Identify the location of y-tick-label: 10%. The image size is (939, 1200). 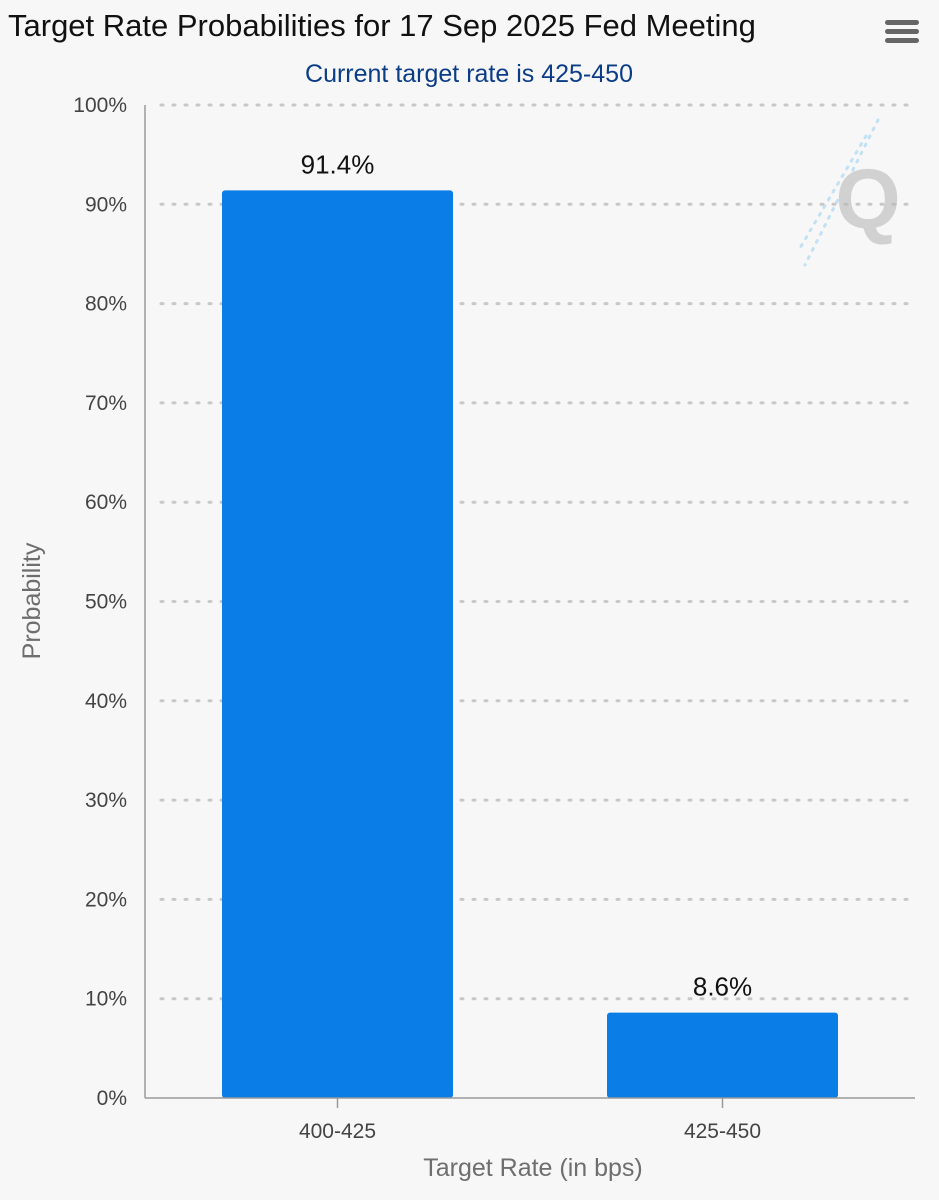
(106, 999).